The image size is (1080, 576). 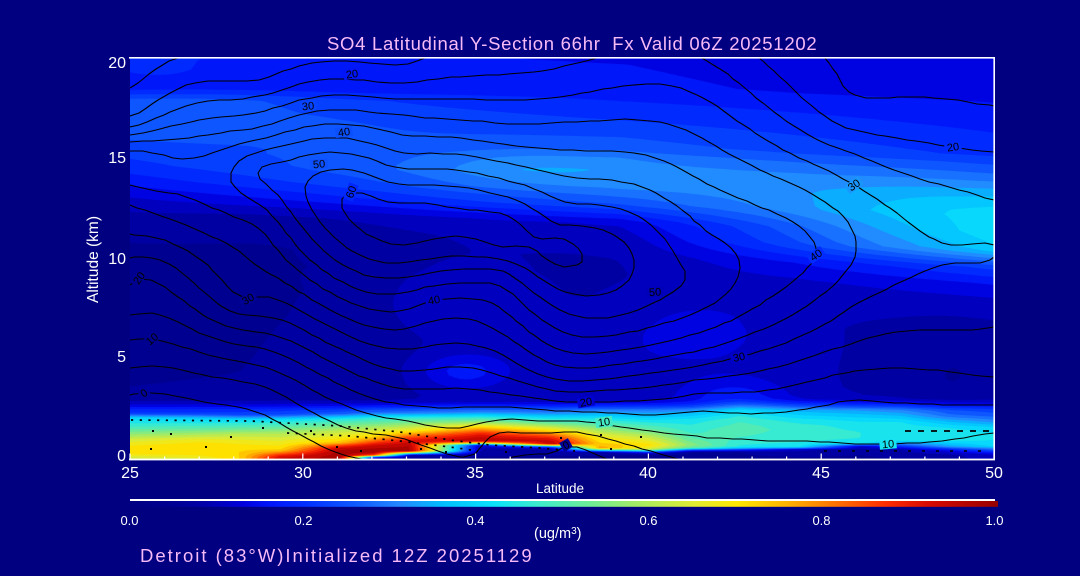 I want to click on svg-text: 60, so click(x=351, y=192).